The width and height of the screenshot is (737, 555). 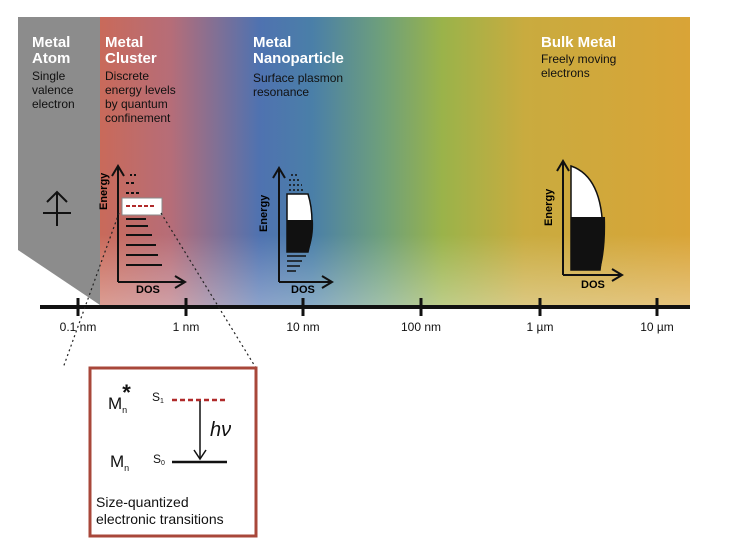 I want to click on excited-state-label: Mn*, so click(x=122, y=397).